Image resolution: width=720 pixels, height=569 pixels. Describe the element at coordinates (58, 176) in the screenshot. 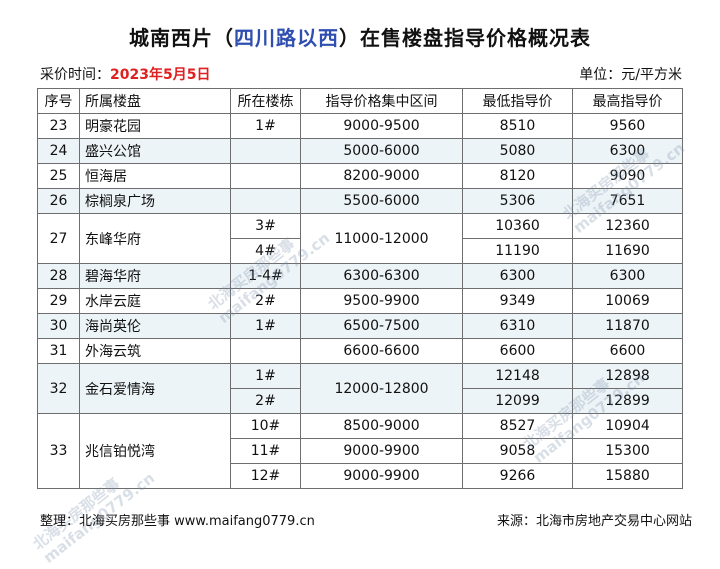

I see `cell-no: 25` at that location.